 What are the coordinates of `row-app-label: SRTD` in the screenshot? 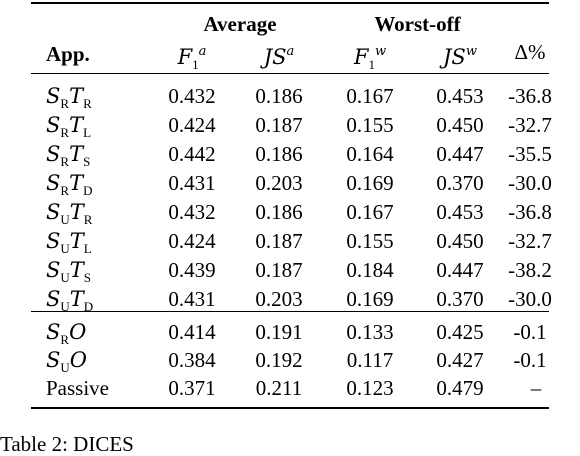 It's located at (69, 184).